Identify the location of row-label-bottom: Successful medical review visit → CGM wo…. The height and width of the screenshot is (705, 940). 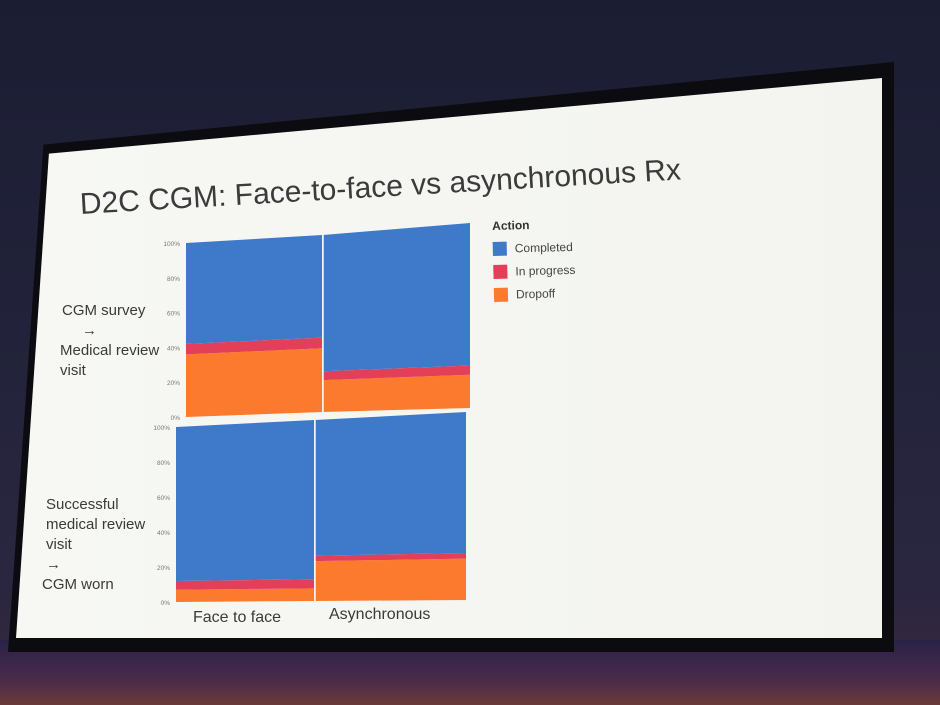
(94, 545).